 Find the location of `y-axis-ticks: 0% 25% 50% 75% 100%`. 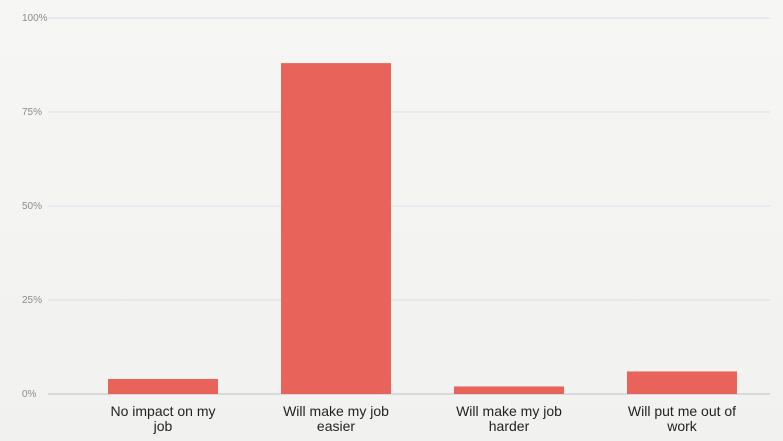

y-axis-ticks: 0% 25% 50% 75% 100% is located at coordinates (35, 206).